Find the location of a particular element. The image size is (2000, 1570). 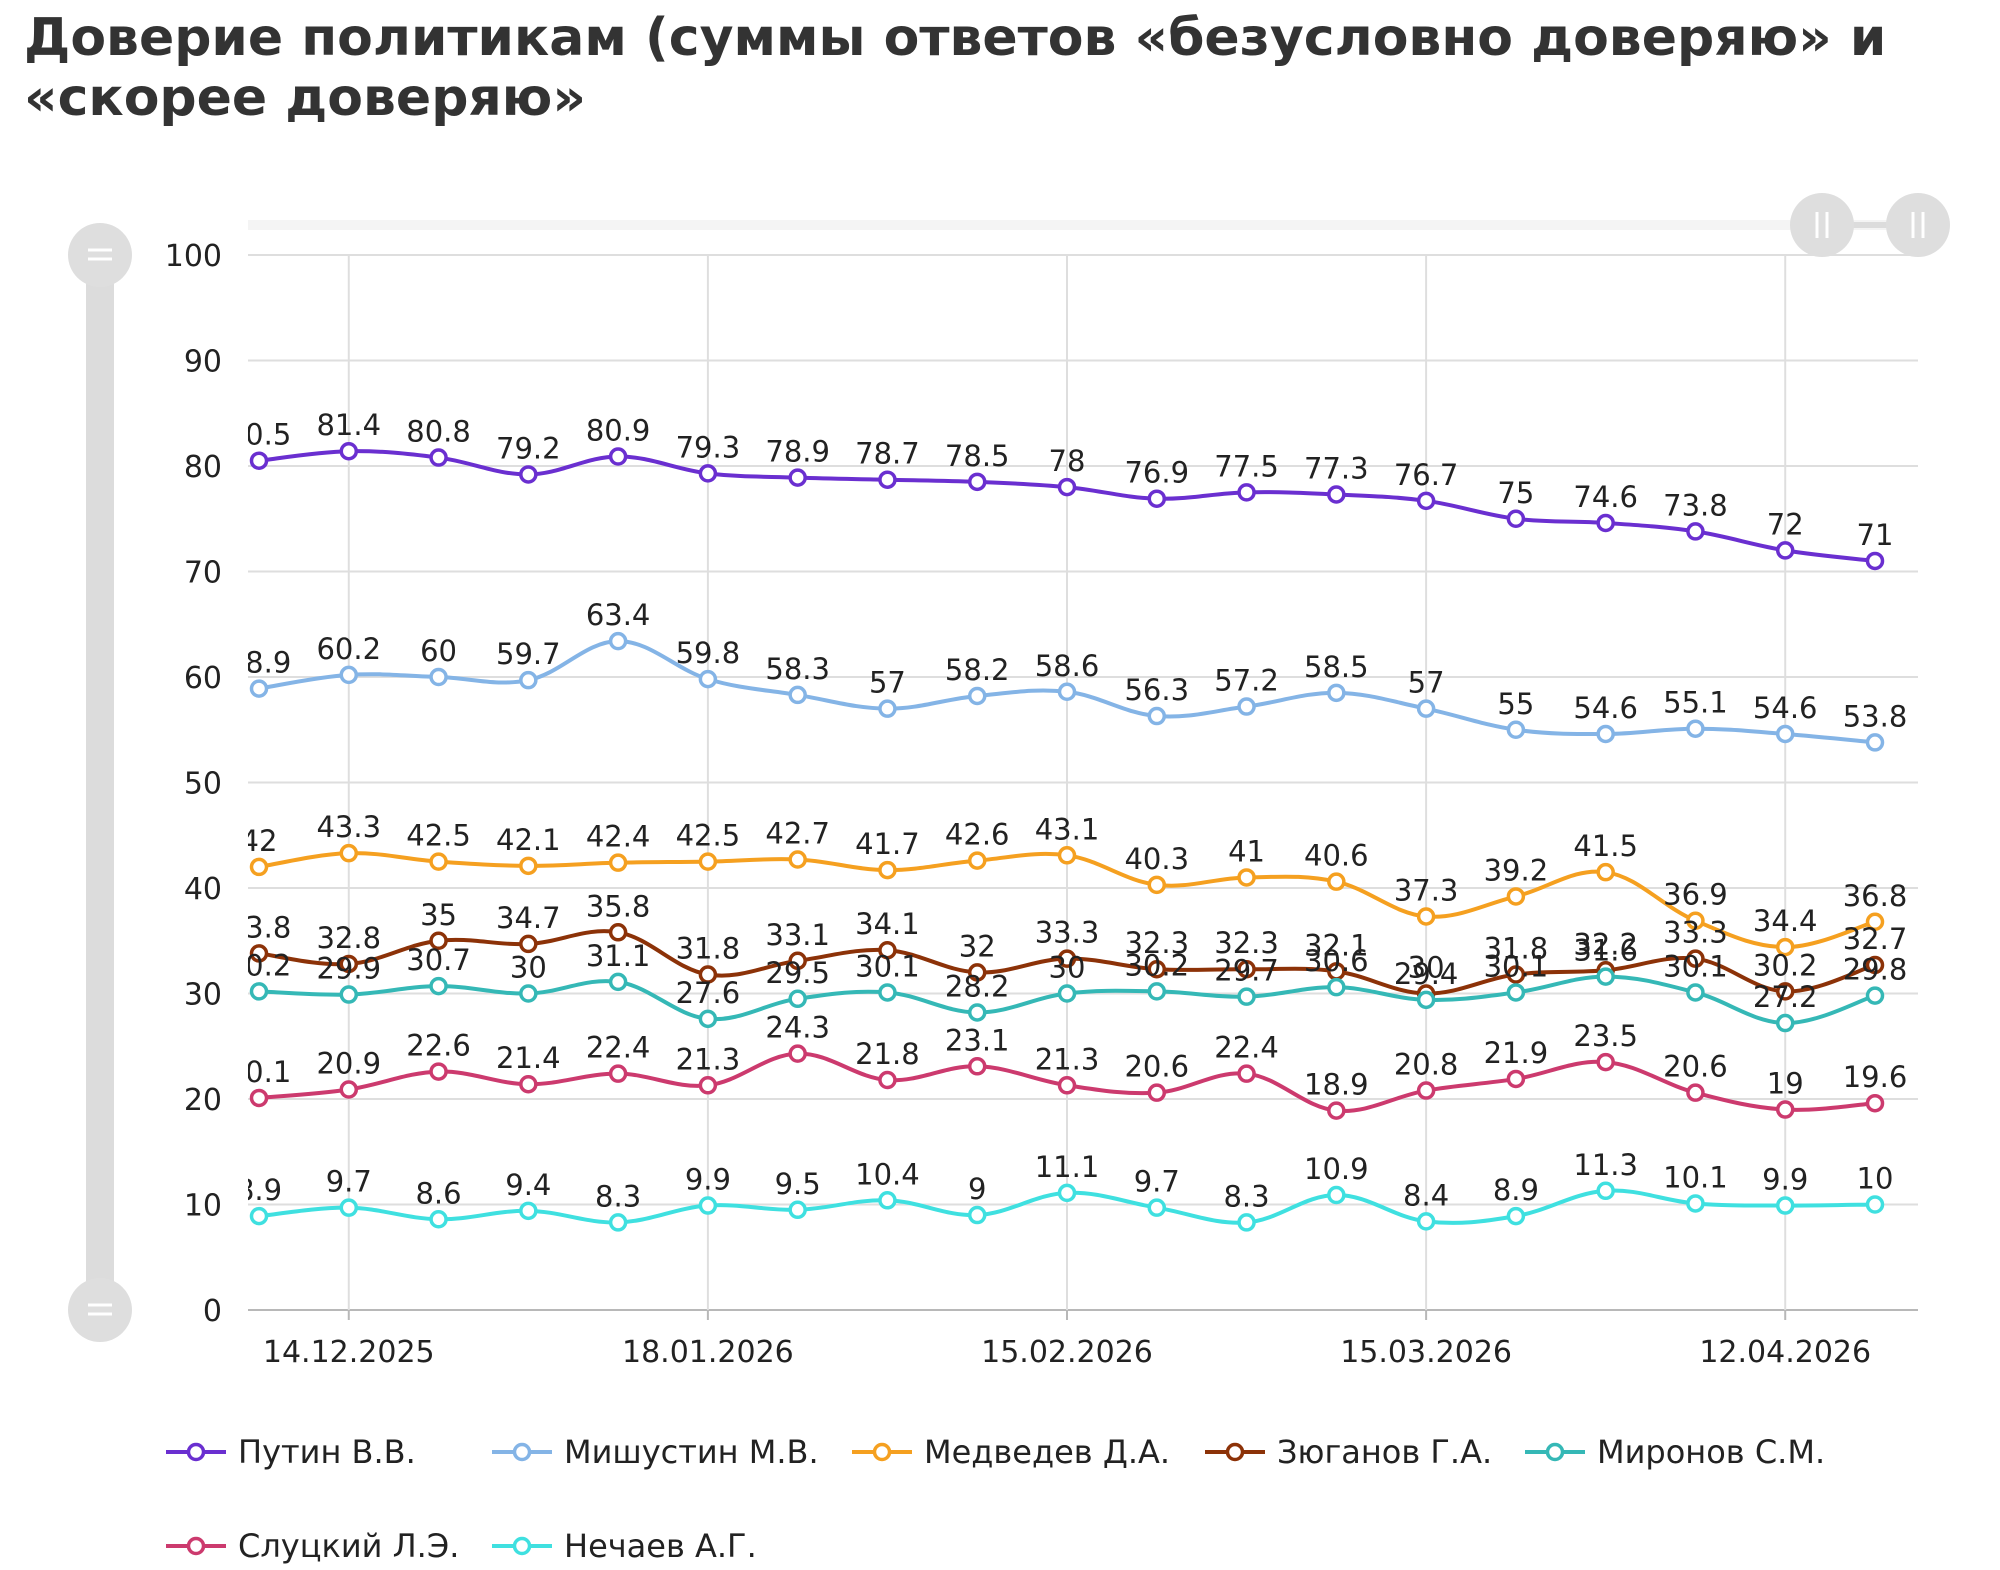

vertical-zoom-slider is located at coordinates (100, 782).